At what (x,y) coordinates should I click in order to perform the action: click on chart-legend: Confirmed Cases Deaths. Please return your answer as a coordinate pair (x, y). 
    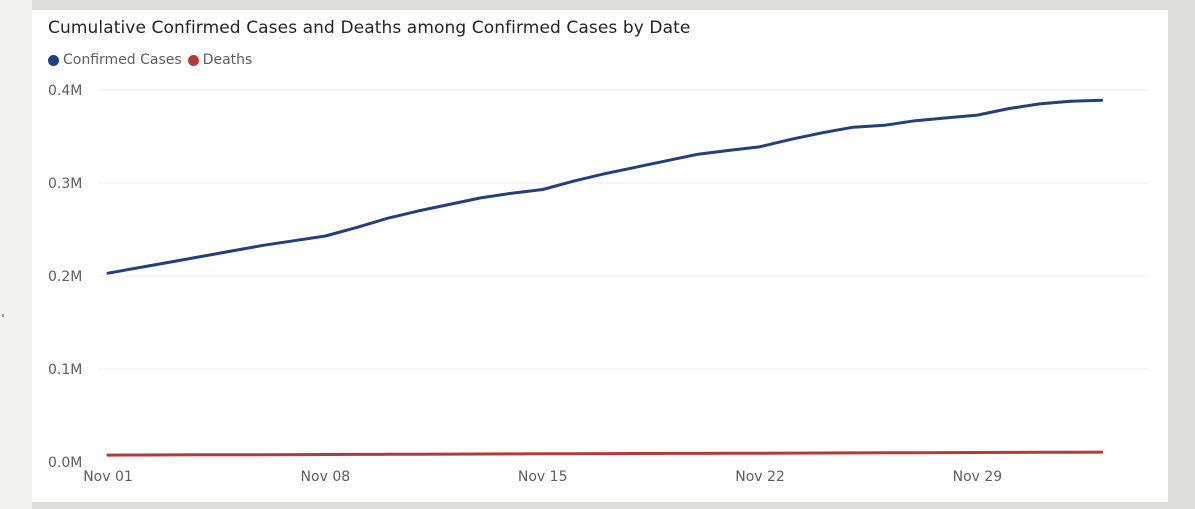
    Looking at the image, I should click on (153, 60).